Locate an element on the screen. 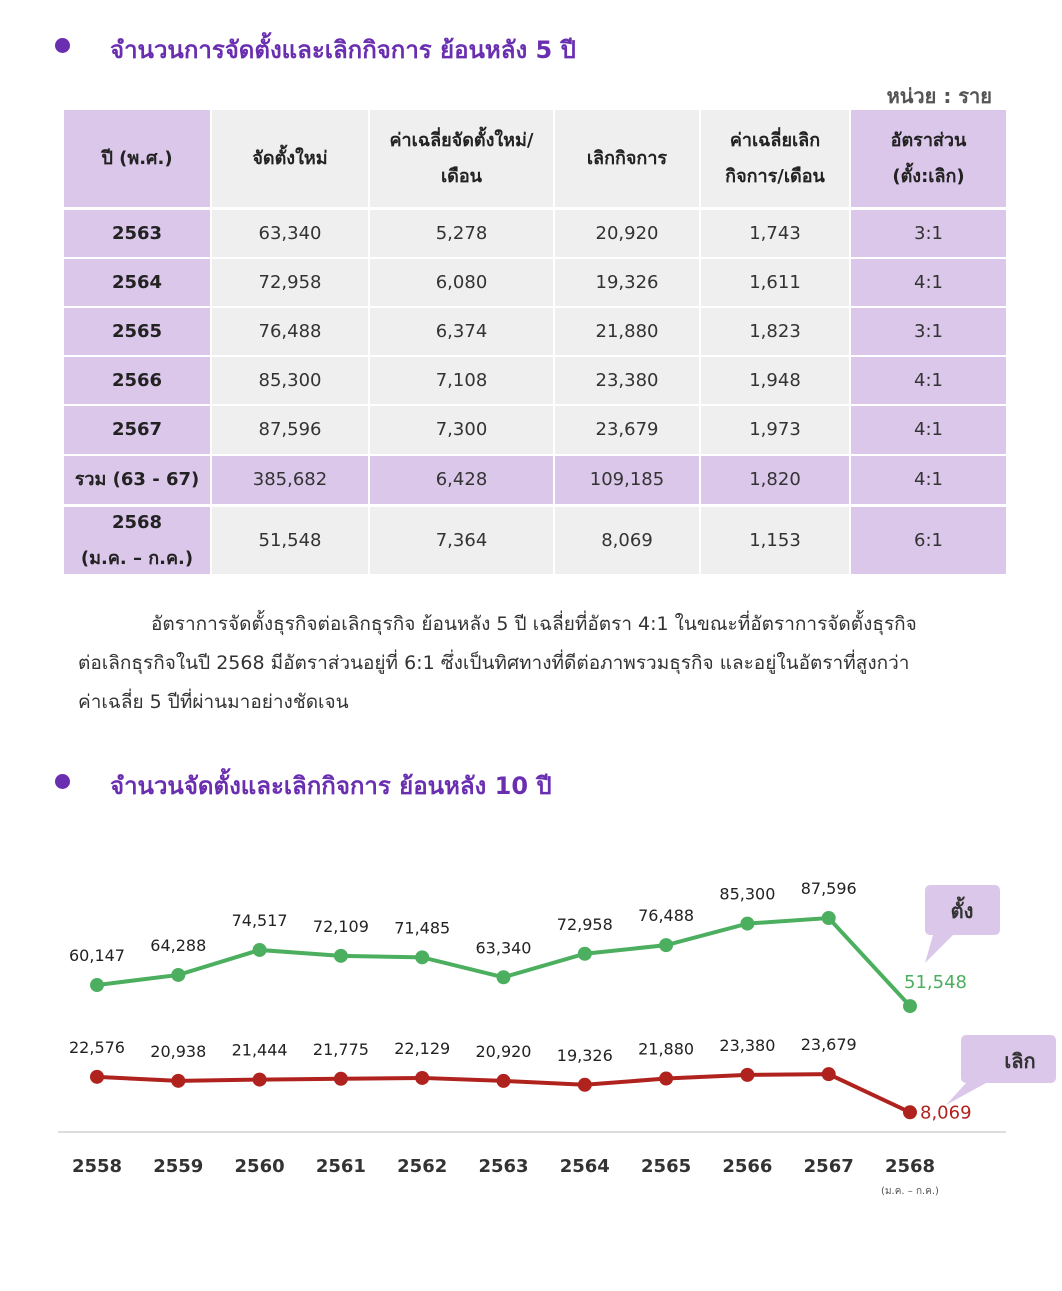 The height and width of the screenshot is (1291, 1062). data-label: 20,938 is located at coordinates (178, 1051).